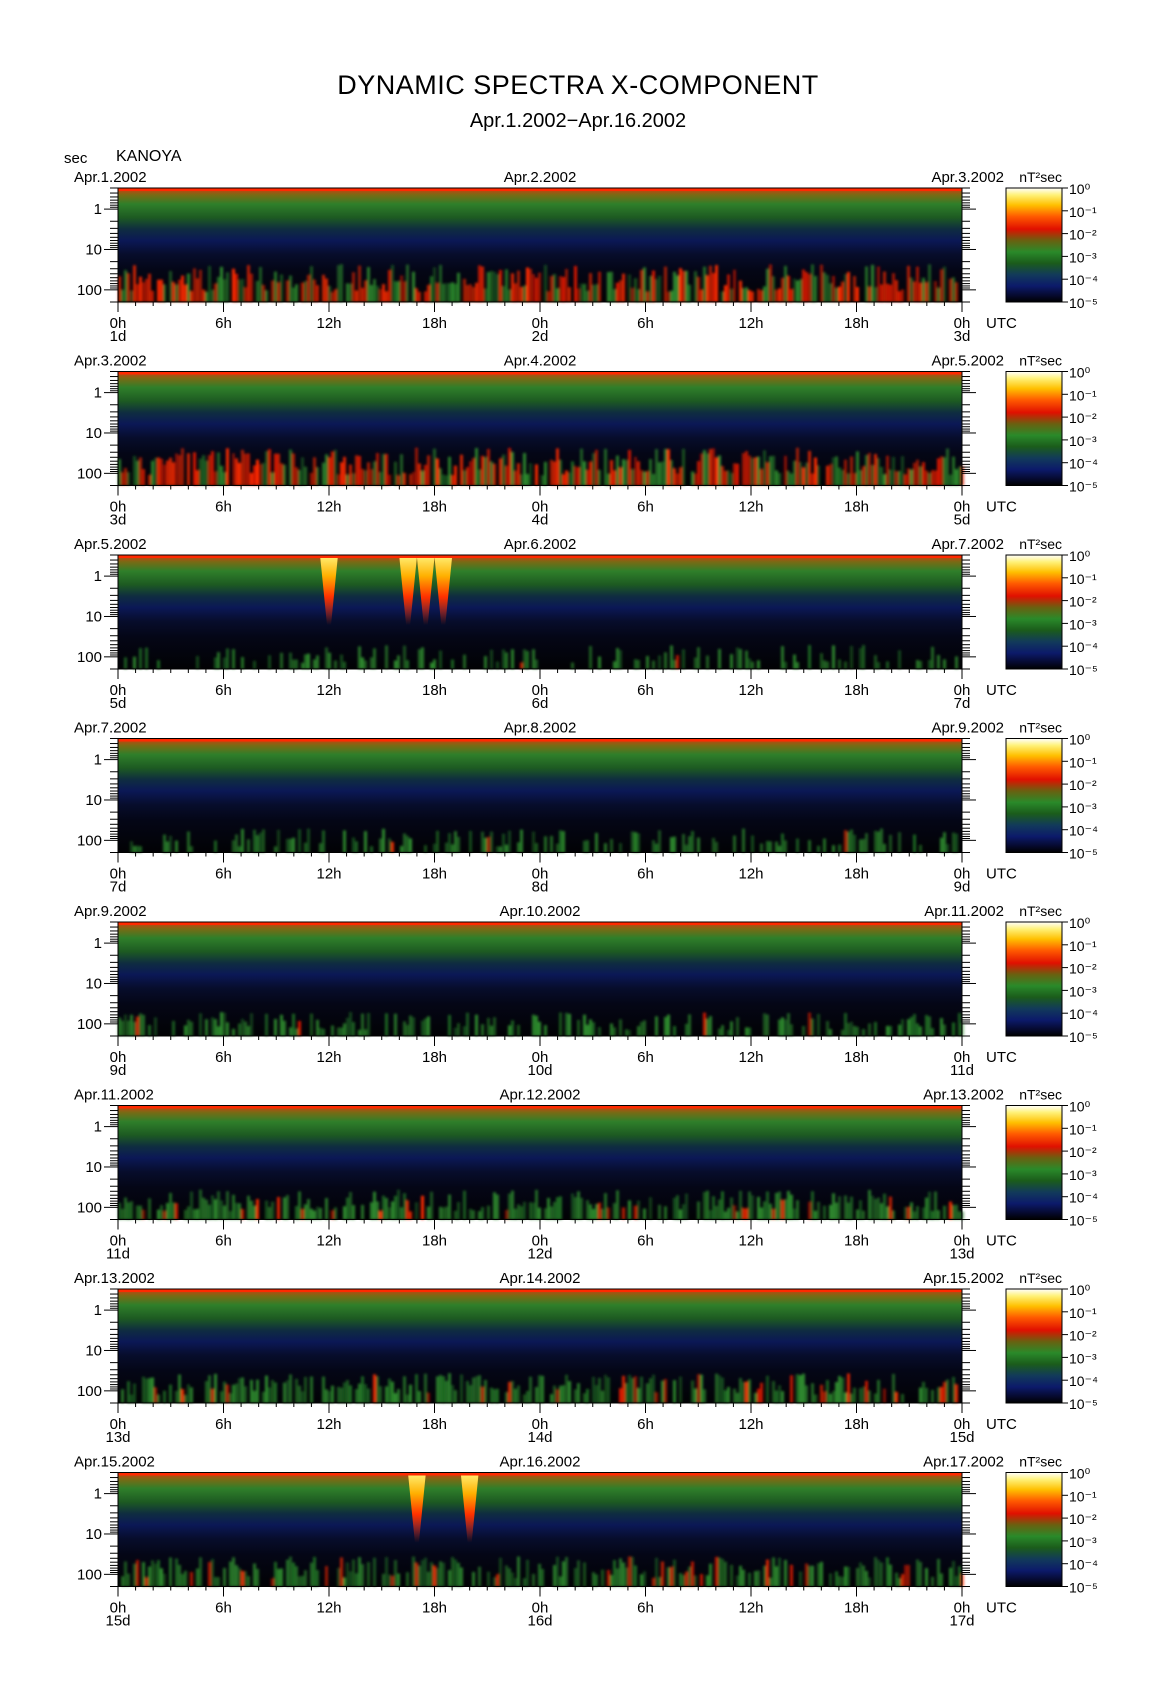 Image resolution: width=1156 pixels, height=1704 pixels. I want to click on panel-mid-date: Apr.2.2002, so click(540, 177).